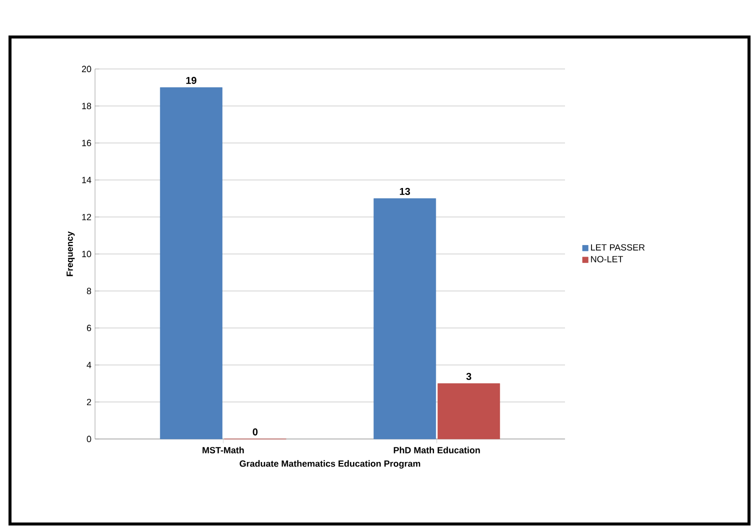 The image size is (751, 527). Describe the element at coordinates (87, 106) in the screenshot. I see `y-tick-label: 18` at that location.